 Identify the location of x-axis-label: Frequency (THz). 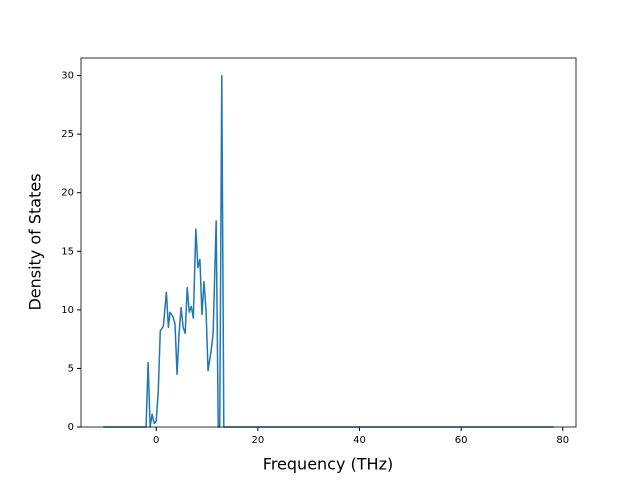
(328, 464).